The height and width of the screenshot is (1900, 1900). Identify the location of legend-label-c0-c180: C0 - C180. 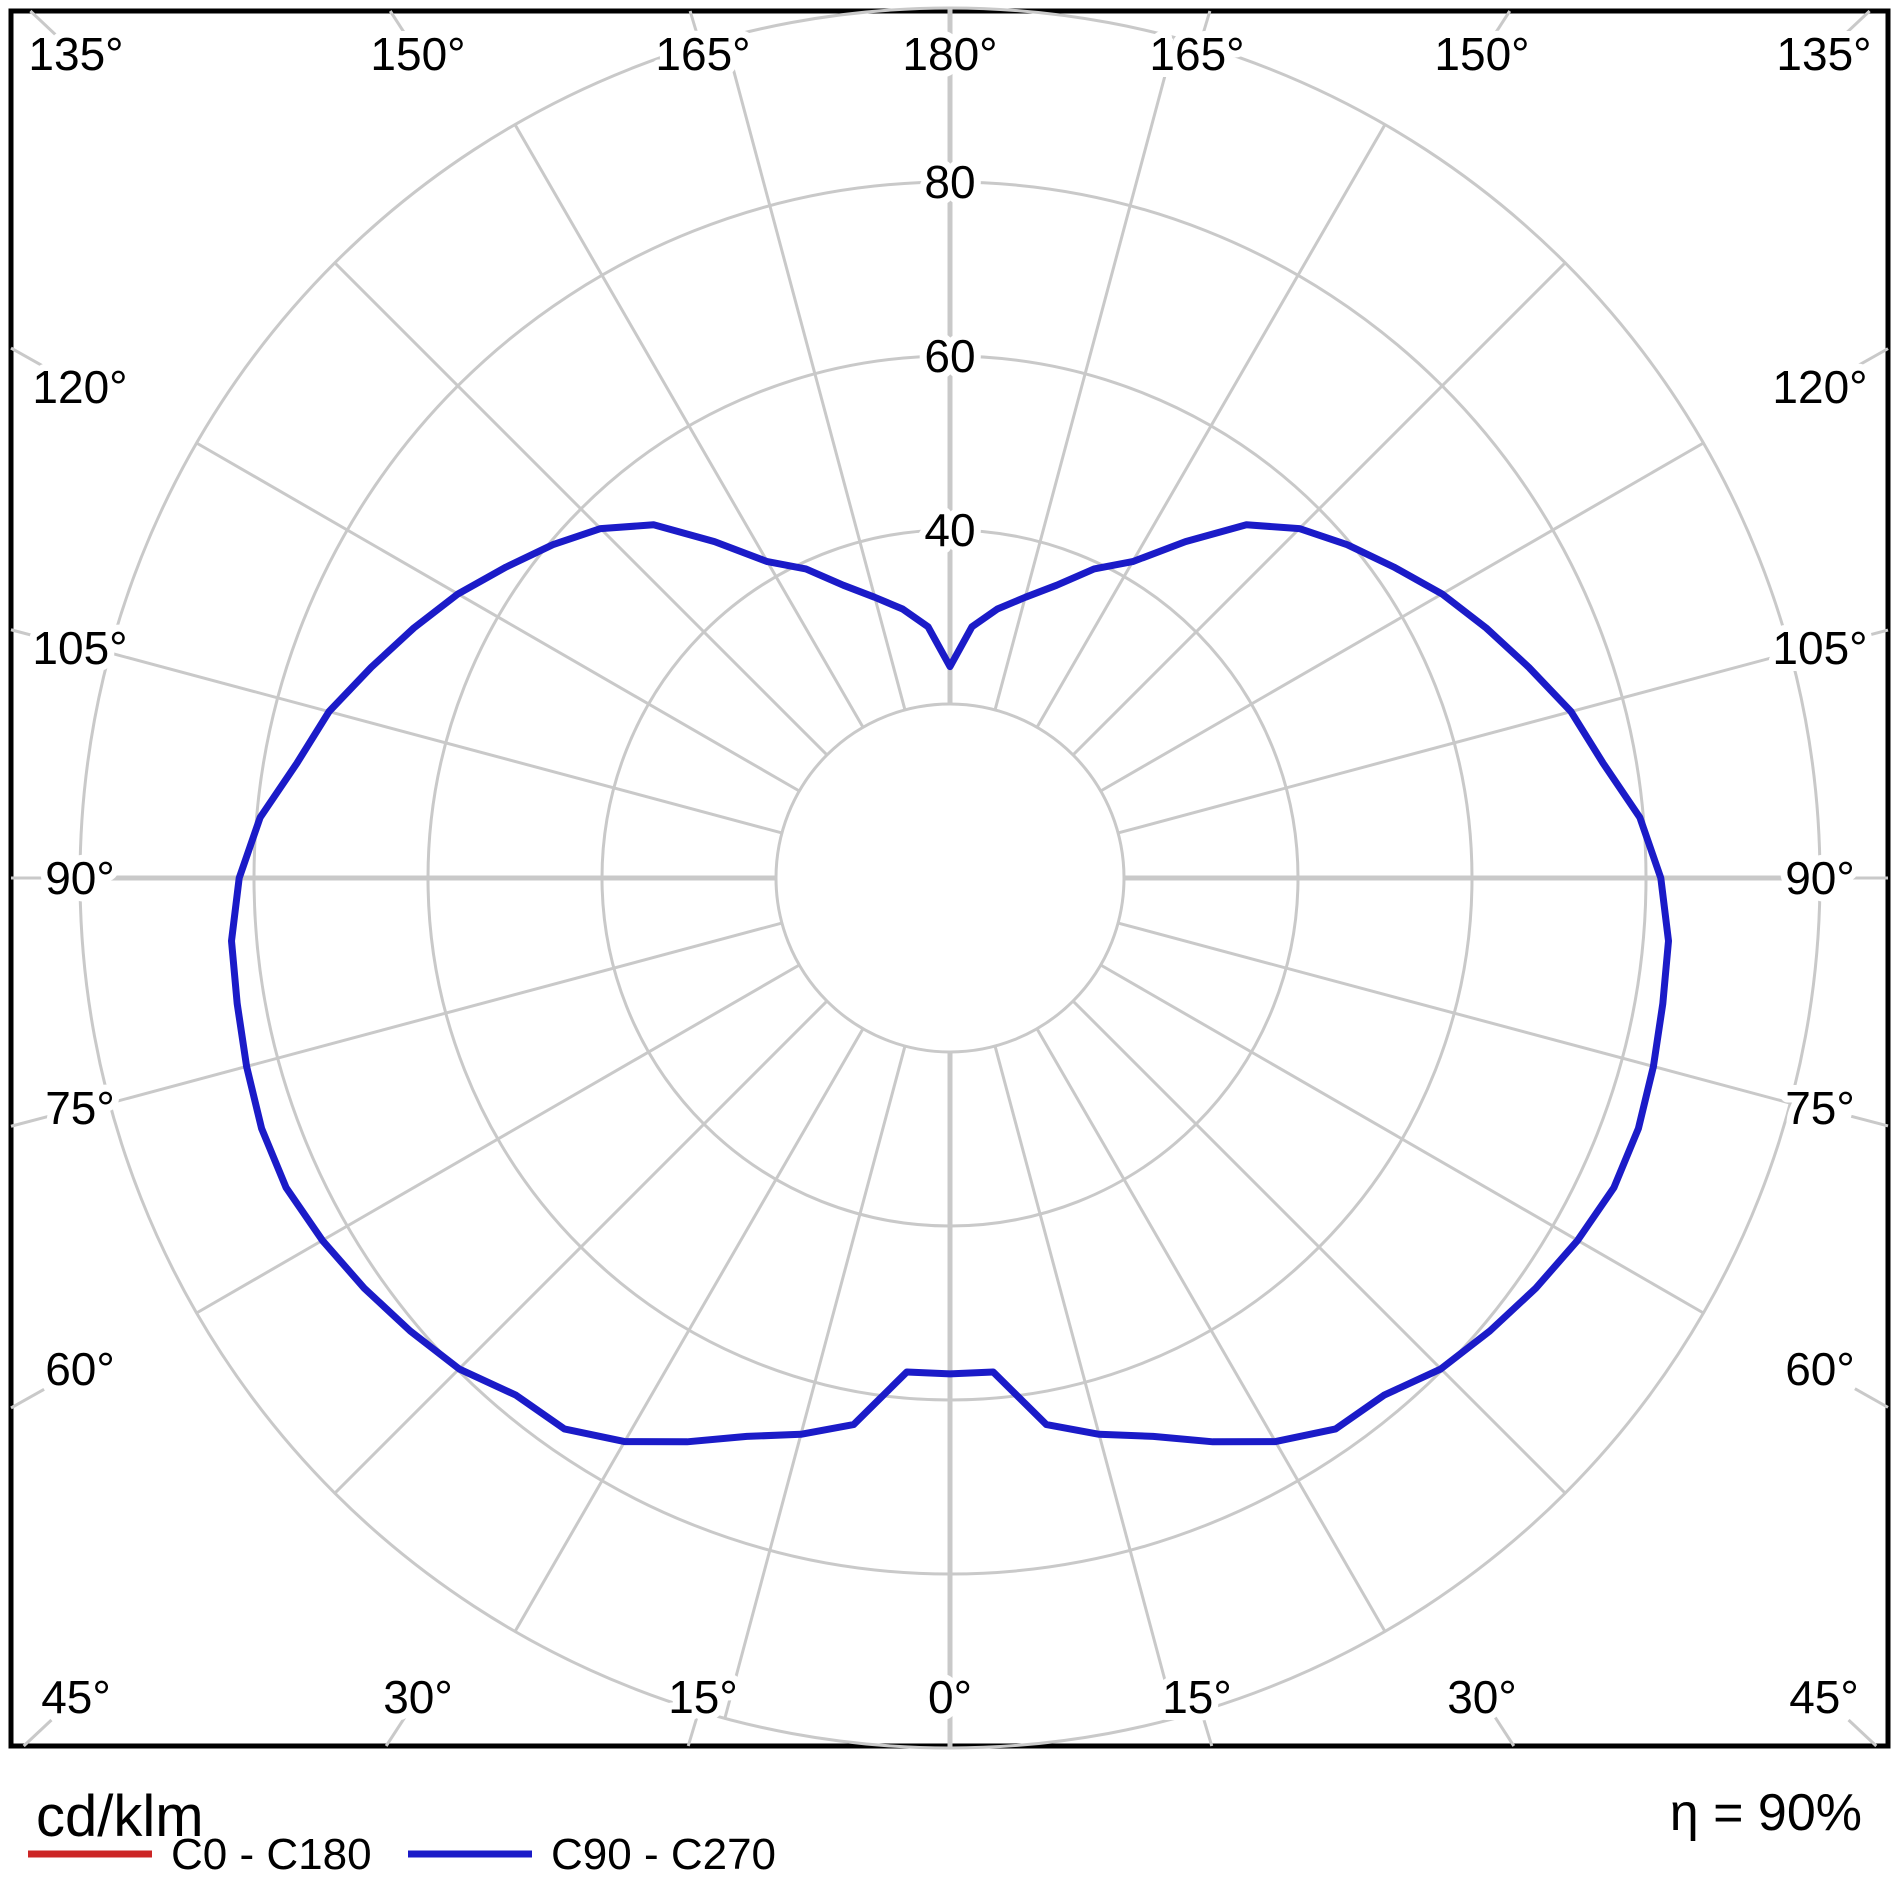
(271, 1854).